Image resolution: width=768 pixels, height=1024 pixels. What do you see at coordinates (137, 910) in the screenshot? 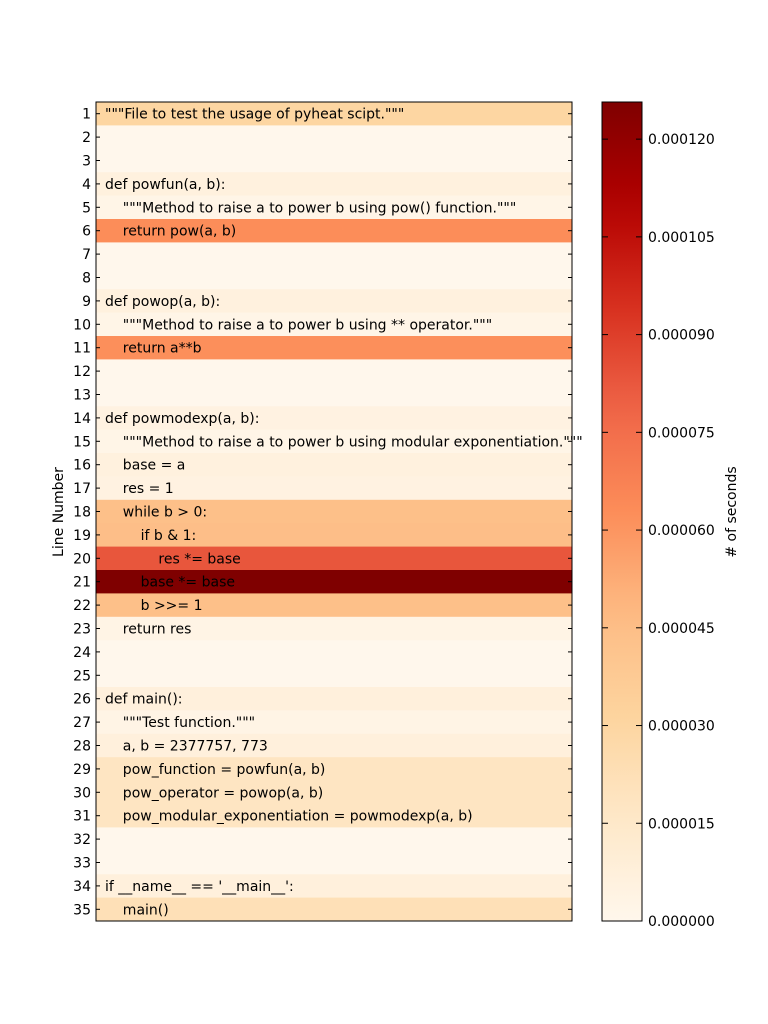
I see `code-line: main()` at bounding box center [137, 910].